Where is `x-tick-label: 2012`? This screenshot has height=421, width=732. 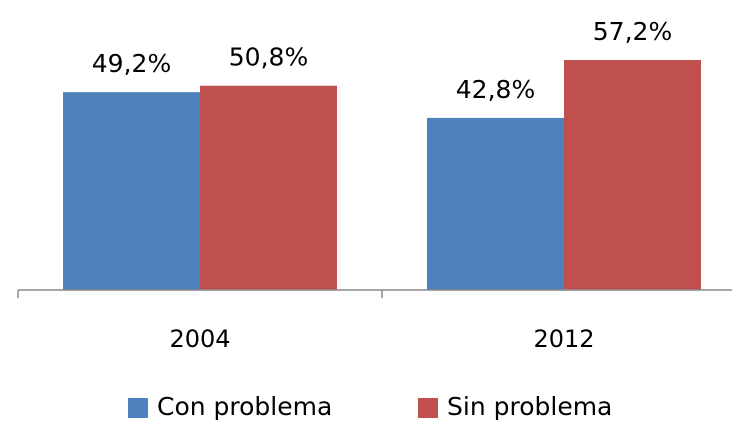 x-tick-label: 2012 is located at coordinates (563, 339).